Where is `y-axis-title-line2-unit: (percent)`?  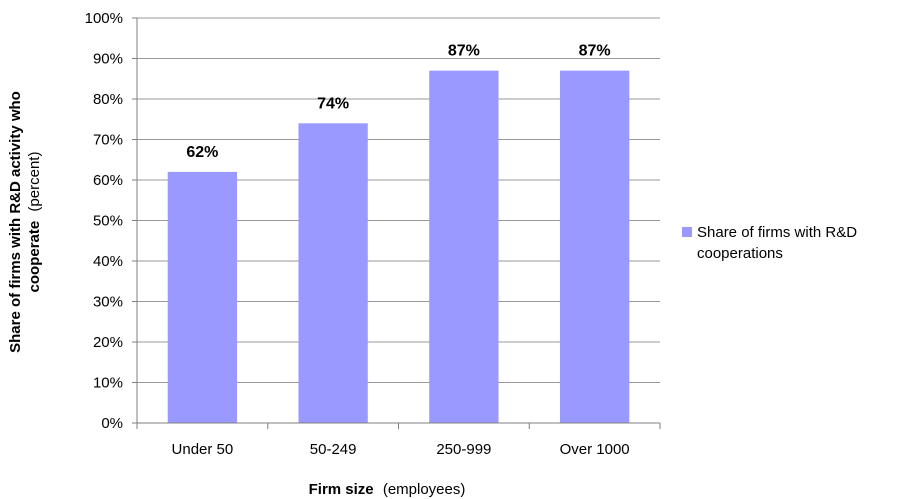
y-axis-title-line2-unit: (percent) is located at coordinates (34, 182).